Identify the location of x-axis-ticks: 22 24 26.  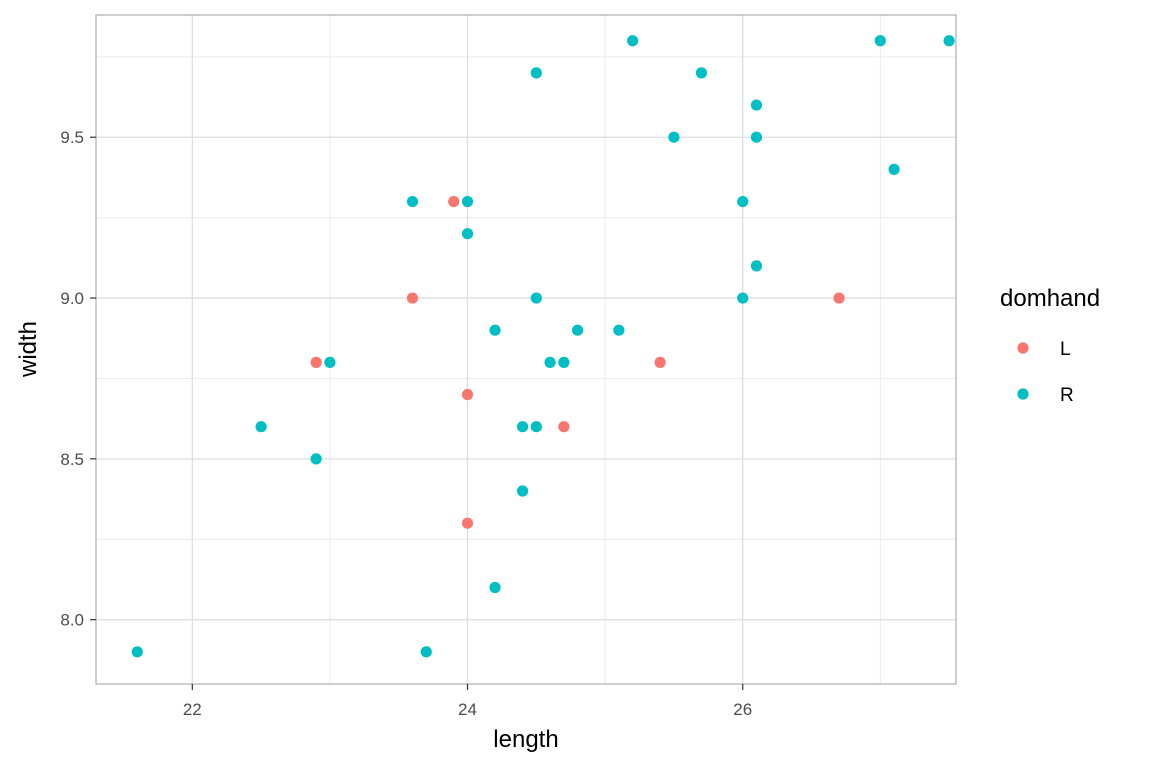
(467, 701).